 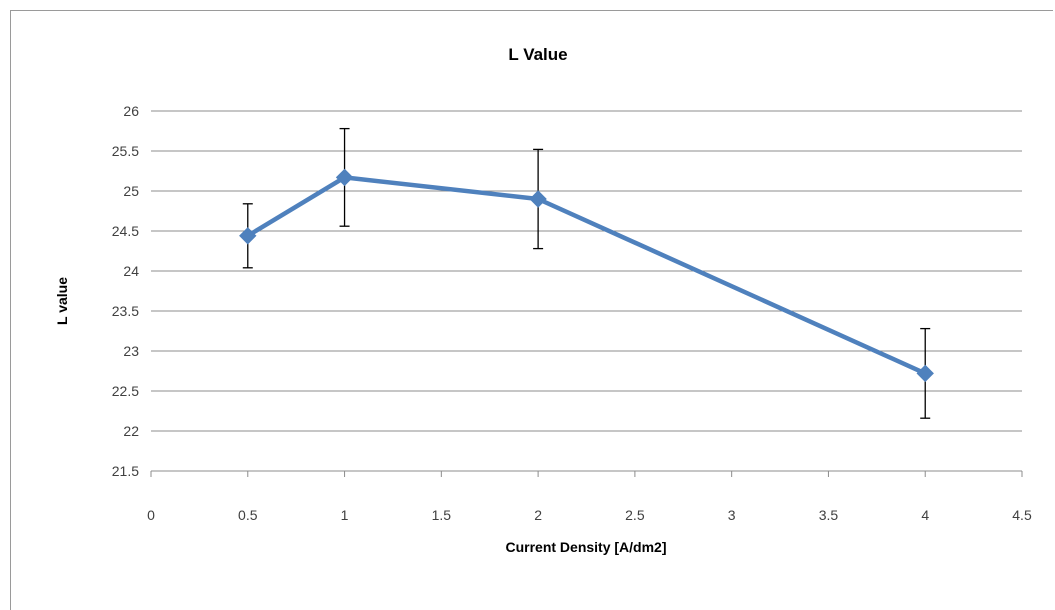 What do you see at coordinates (131, 431) in the screenshot?
I see `y-tick-label: 22` at bounding box center [131, 431].